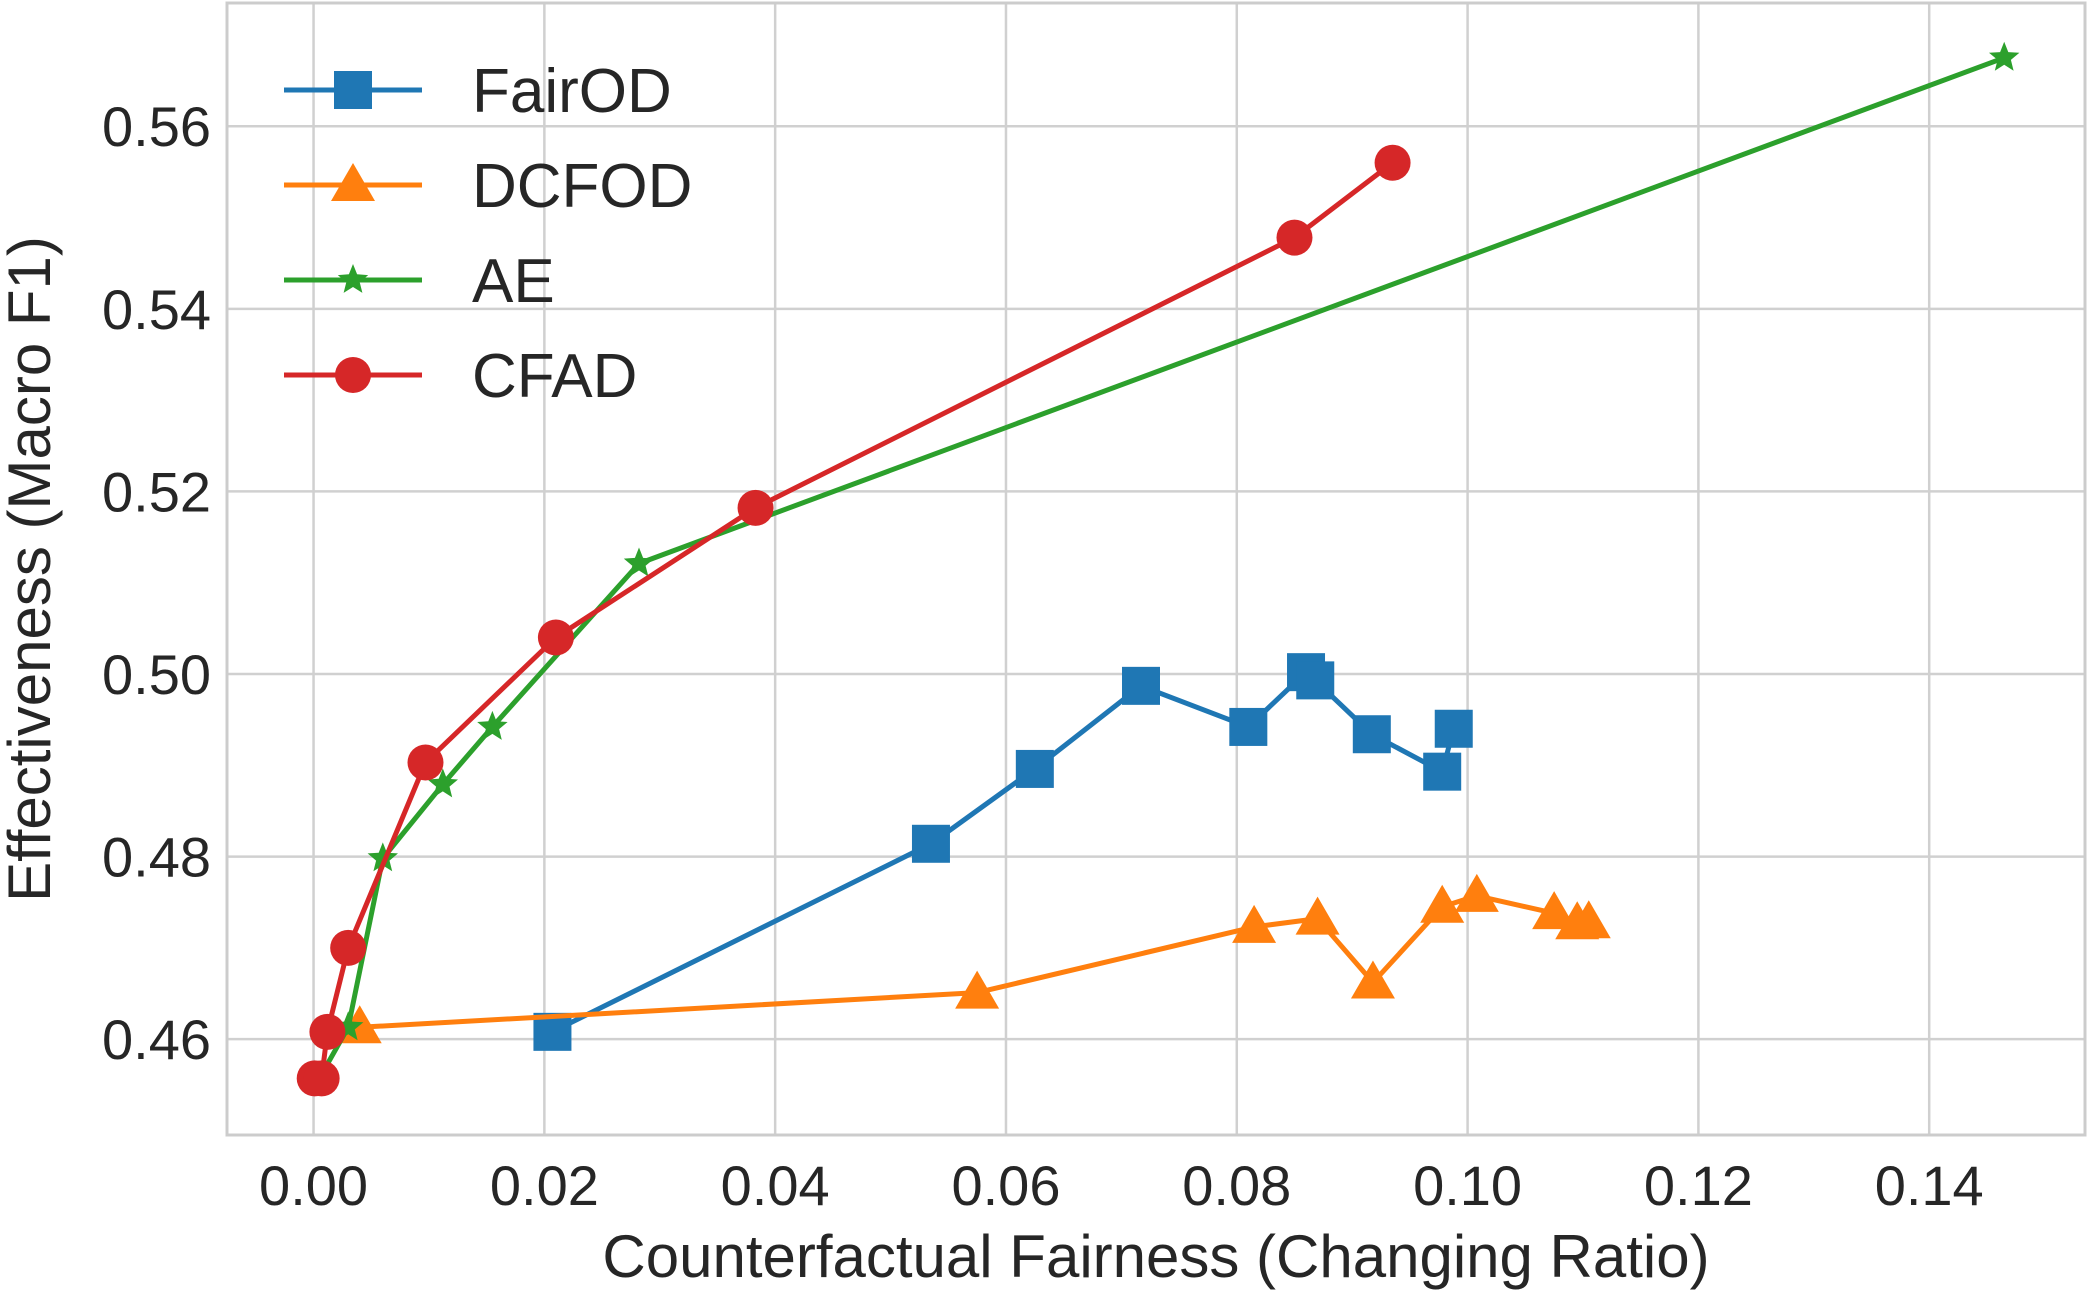 This screenshot has height=1293, width=2089. What do you see at coordinates (156, 674) in the screenshot?
I see `y-tick-label: 0.50` at bounding box center [156, 674].